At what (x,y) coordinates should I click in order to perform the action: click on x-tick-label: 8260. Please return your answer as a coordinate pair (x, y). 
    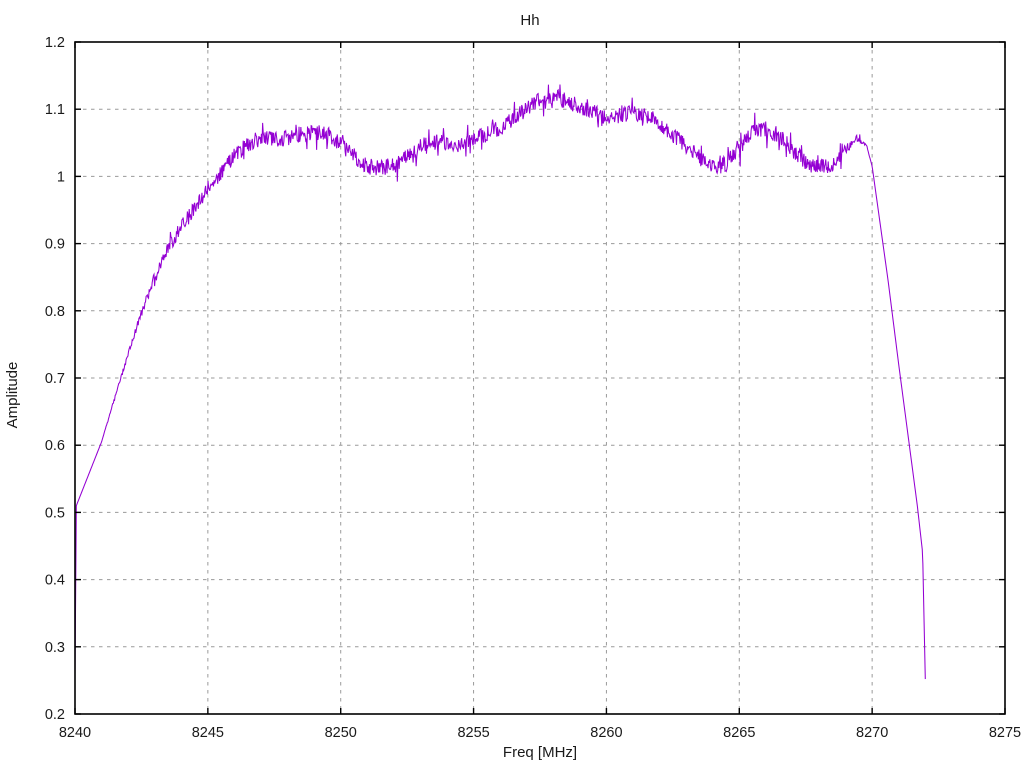
    Looking at the image, I should click on (606, 733).